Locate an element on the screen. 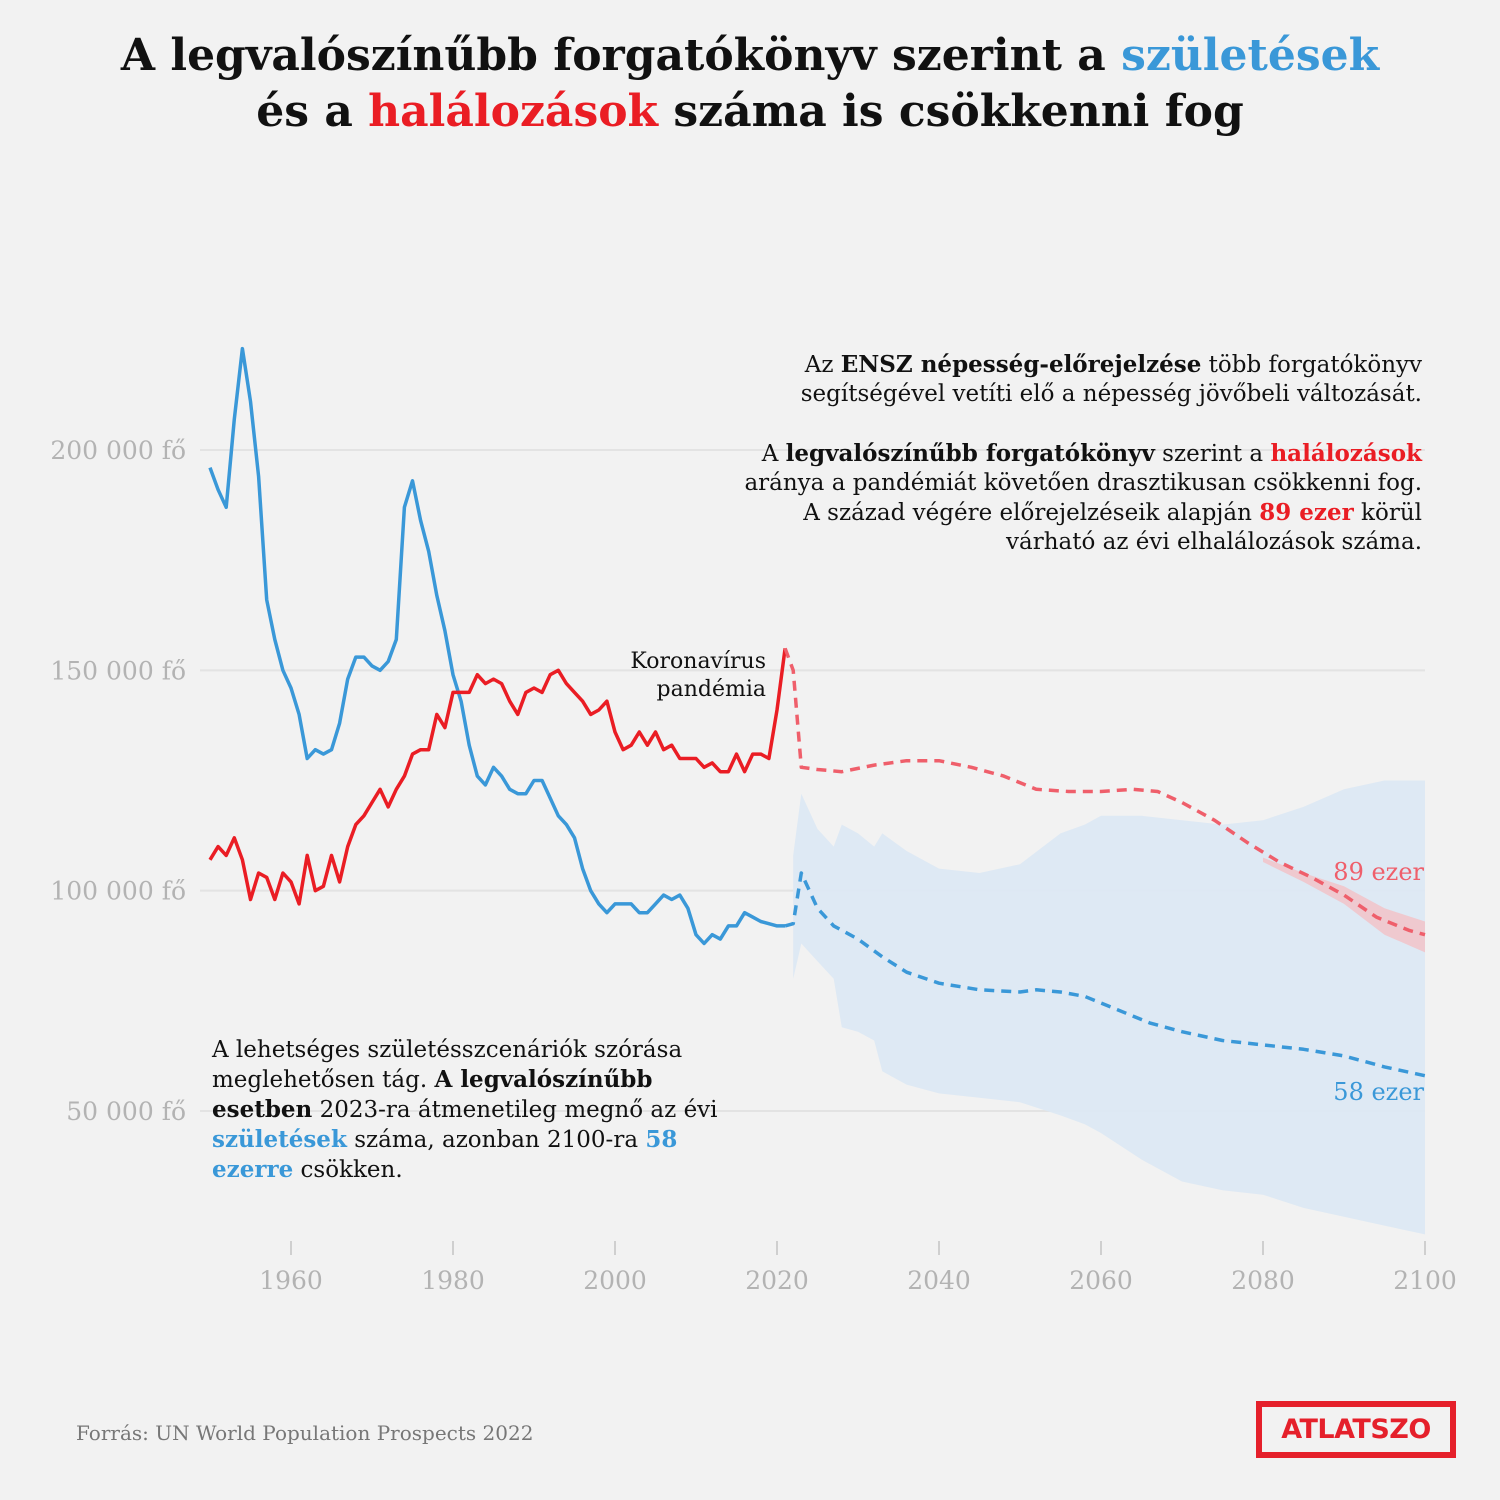  title-line2-text: és a is located at coordinates (312, 111).